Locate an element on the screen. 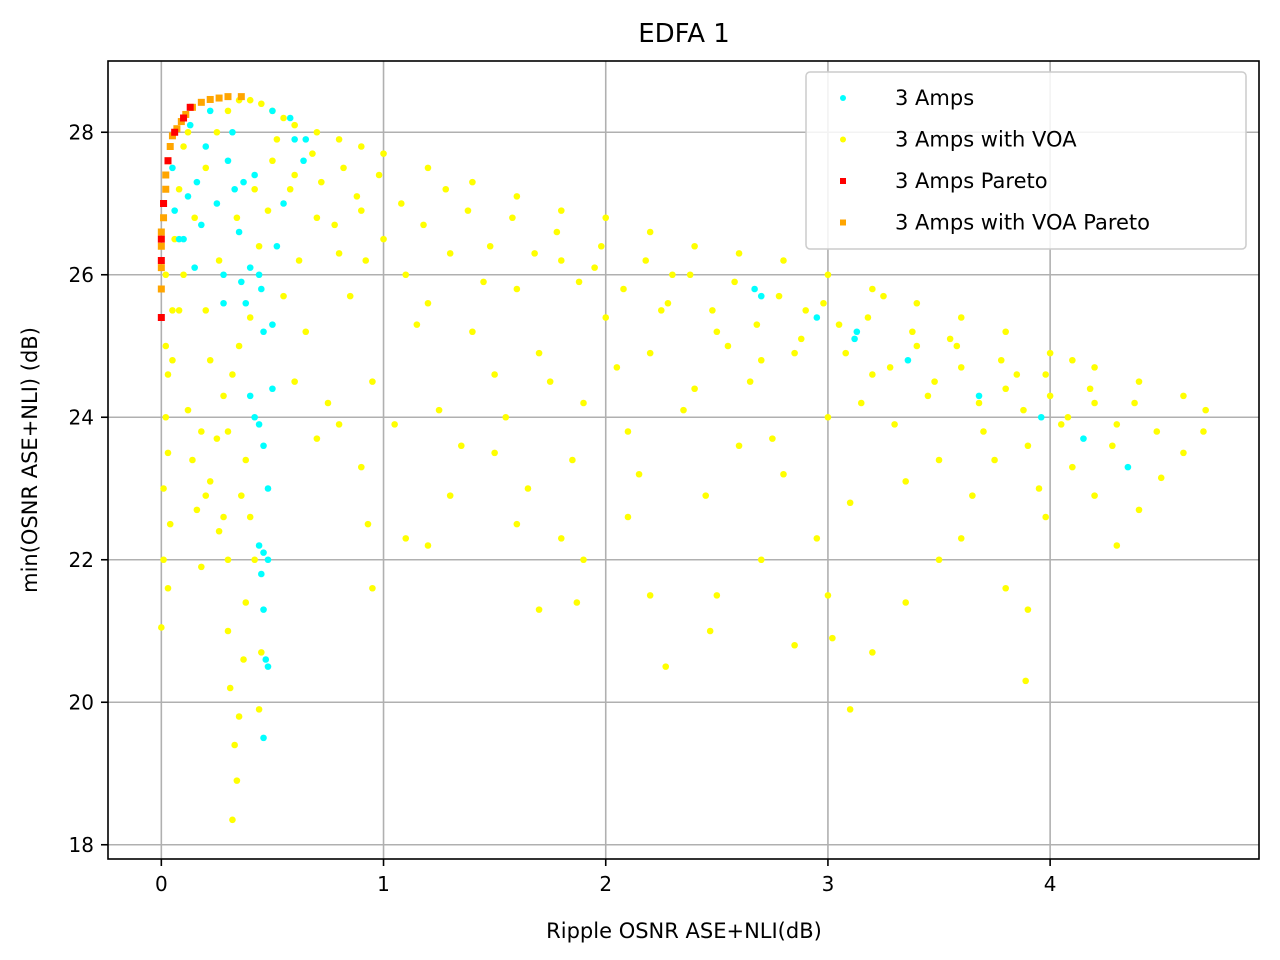 The image size is (1280, 960). x-tick-label: 0 is located at coordinates (161, 884).